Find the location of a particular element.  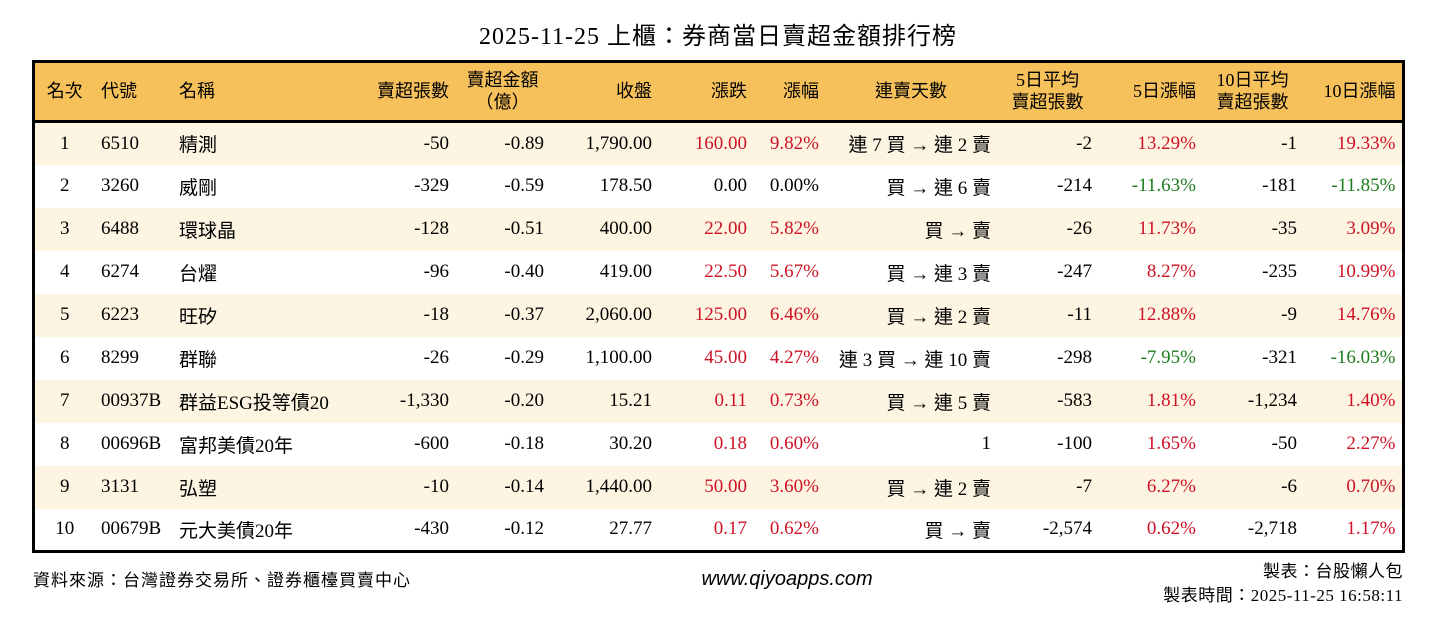

cell: -1,234 is located at coordinates (1272, 400).